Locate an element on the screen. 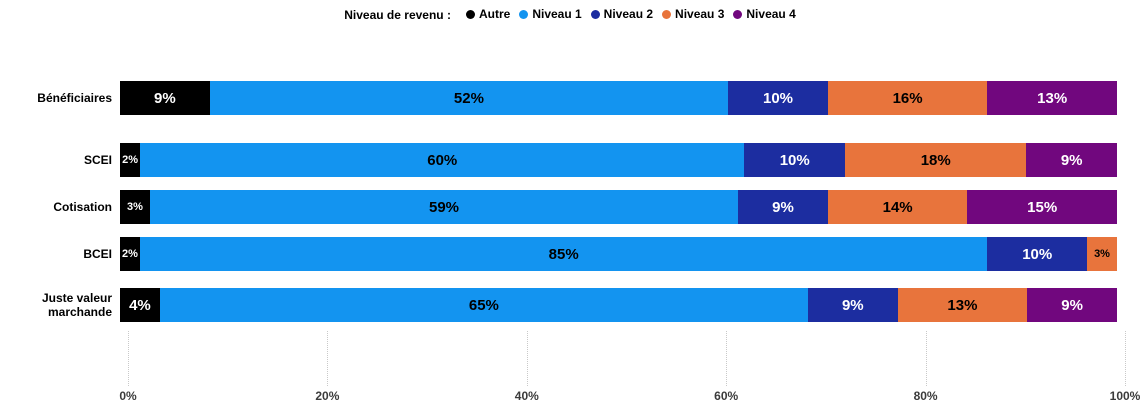 The width and height of the screenshot is (1140, 411). bar-row: Cotisation 3% 59% 9% 14% 15% is located at coordinates (570, 207).